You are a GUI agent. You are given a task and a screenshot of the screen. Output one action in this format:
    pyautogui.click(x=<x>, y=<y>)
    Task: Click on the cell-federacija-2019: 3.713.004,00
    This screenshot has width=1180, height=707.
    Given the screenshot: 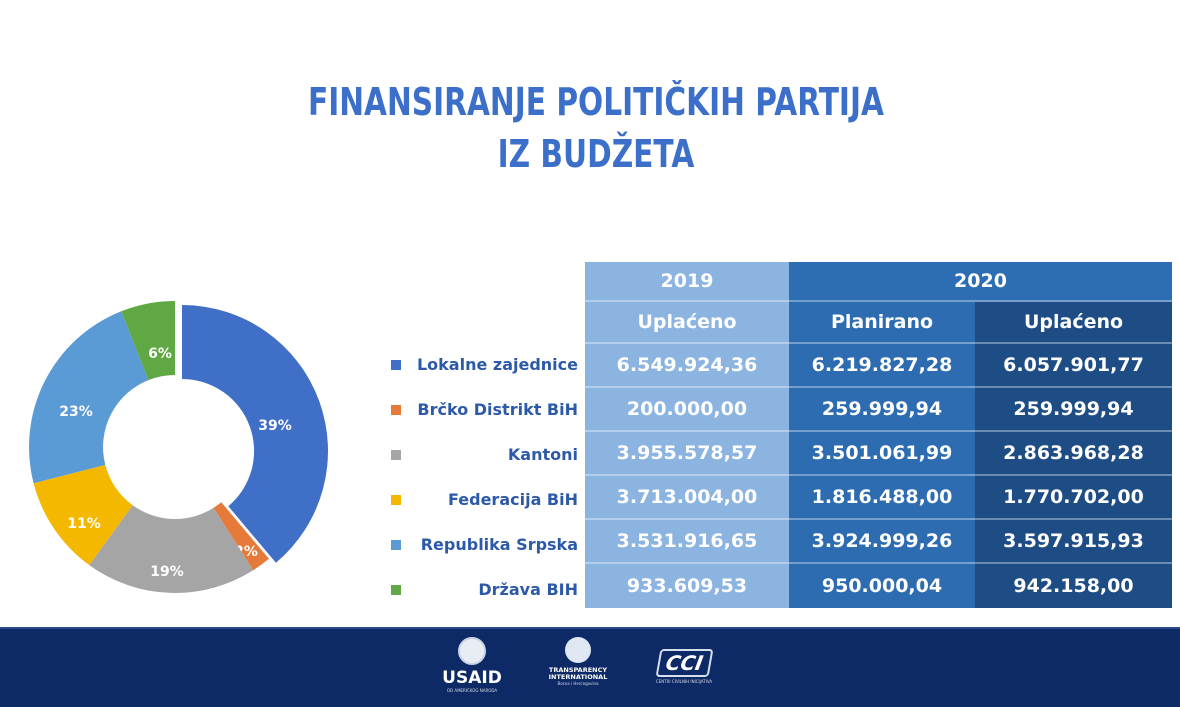 What is the action you would take?
    pyautogui.click(x=687, y=498)
    